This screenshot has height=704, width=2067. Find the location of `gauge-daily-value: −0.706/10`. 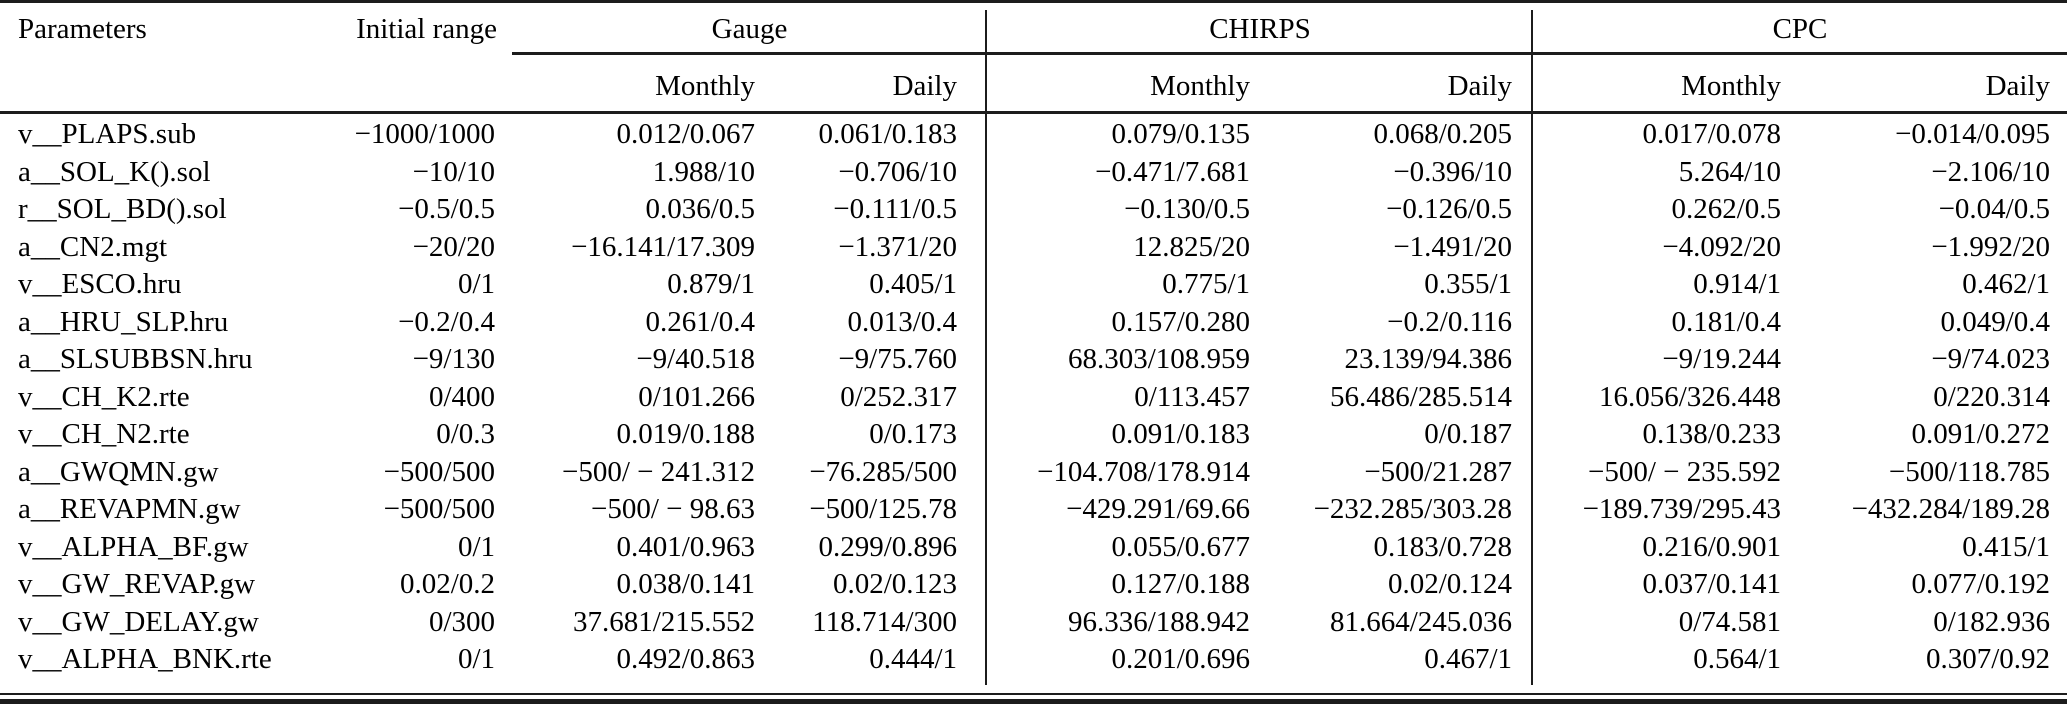

gauge-daily-value: −0.706/10 is located at coordinates (897, 171).